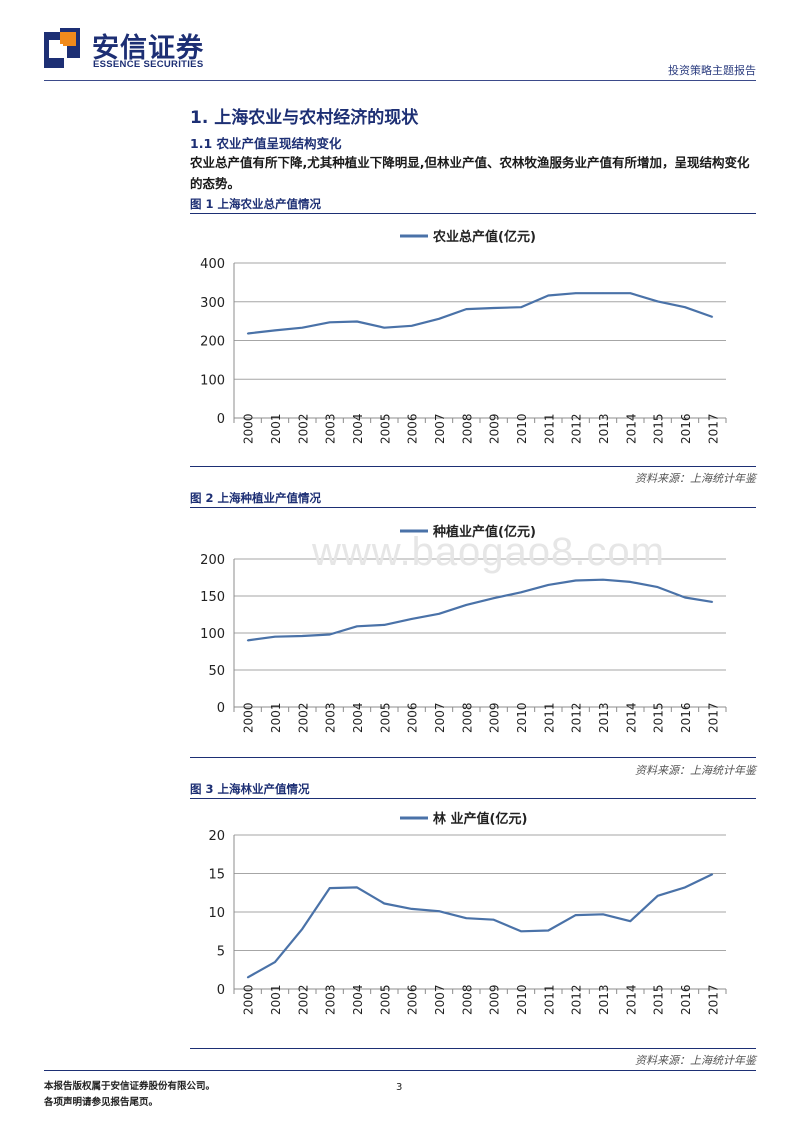 The height and width of the screenshot is (1132, 800). I want to click on series-line, so click(480, 610).